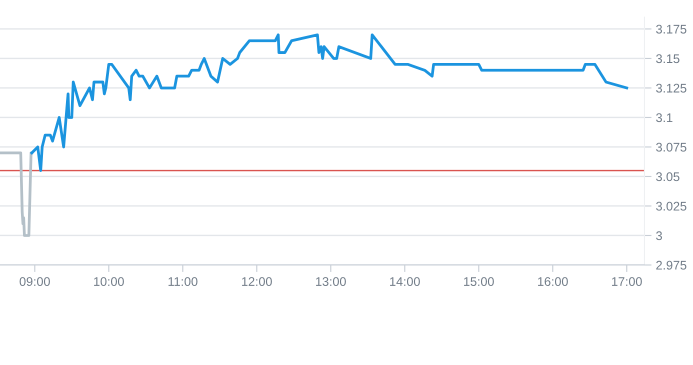  I want to click on y-tick-label: 3.025, so click(671, 206).